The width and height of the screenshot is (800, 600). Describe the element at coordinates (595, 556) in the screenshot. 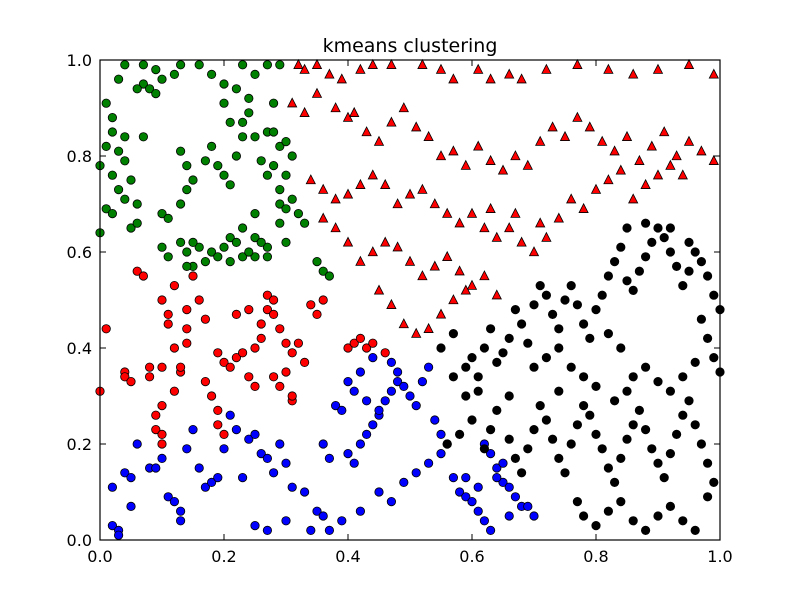

I see `x-tick-label: 0.8` at that location.